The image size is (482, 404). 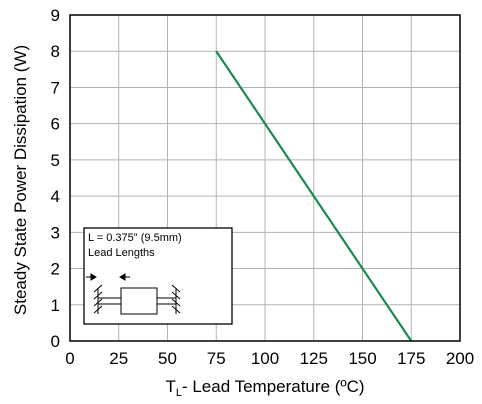 I want to click on x-tick-label: 25, so click(x=118, y=358).